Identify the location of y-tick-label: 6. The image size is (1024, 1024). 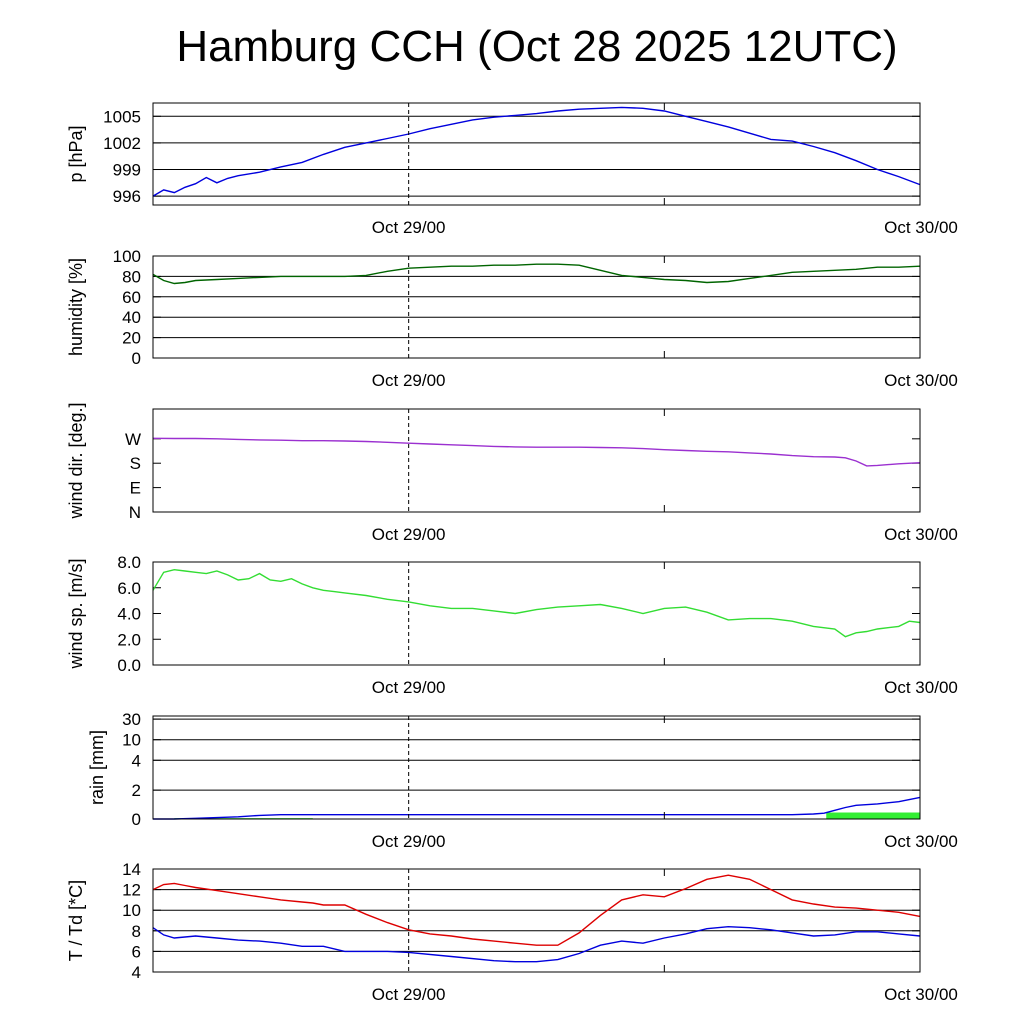
(136, 951).